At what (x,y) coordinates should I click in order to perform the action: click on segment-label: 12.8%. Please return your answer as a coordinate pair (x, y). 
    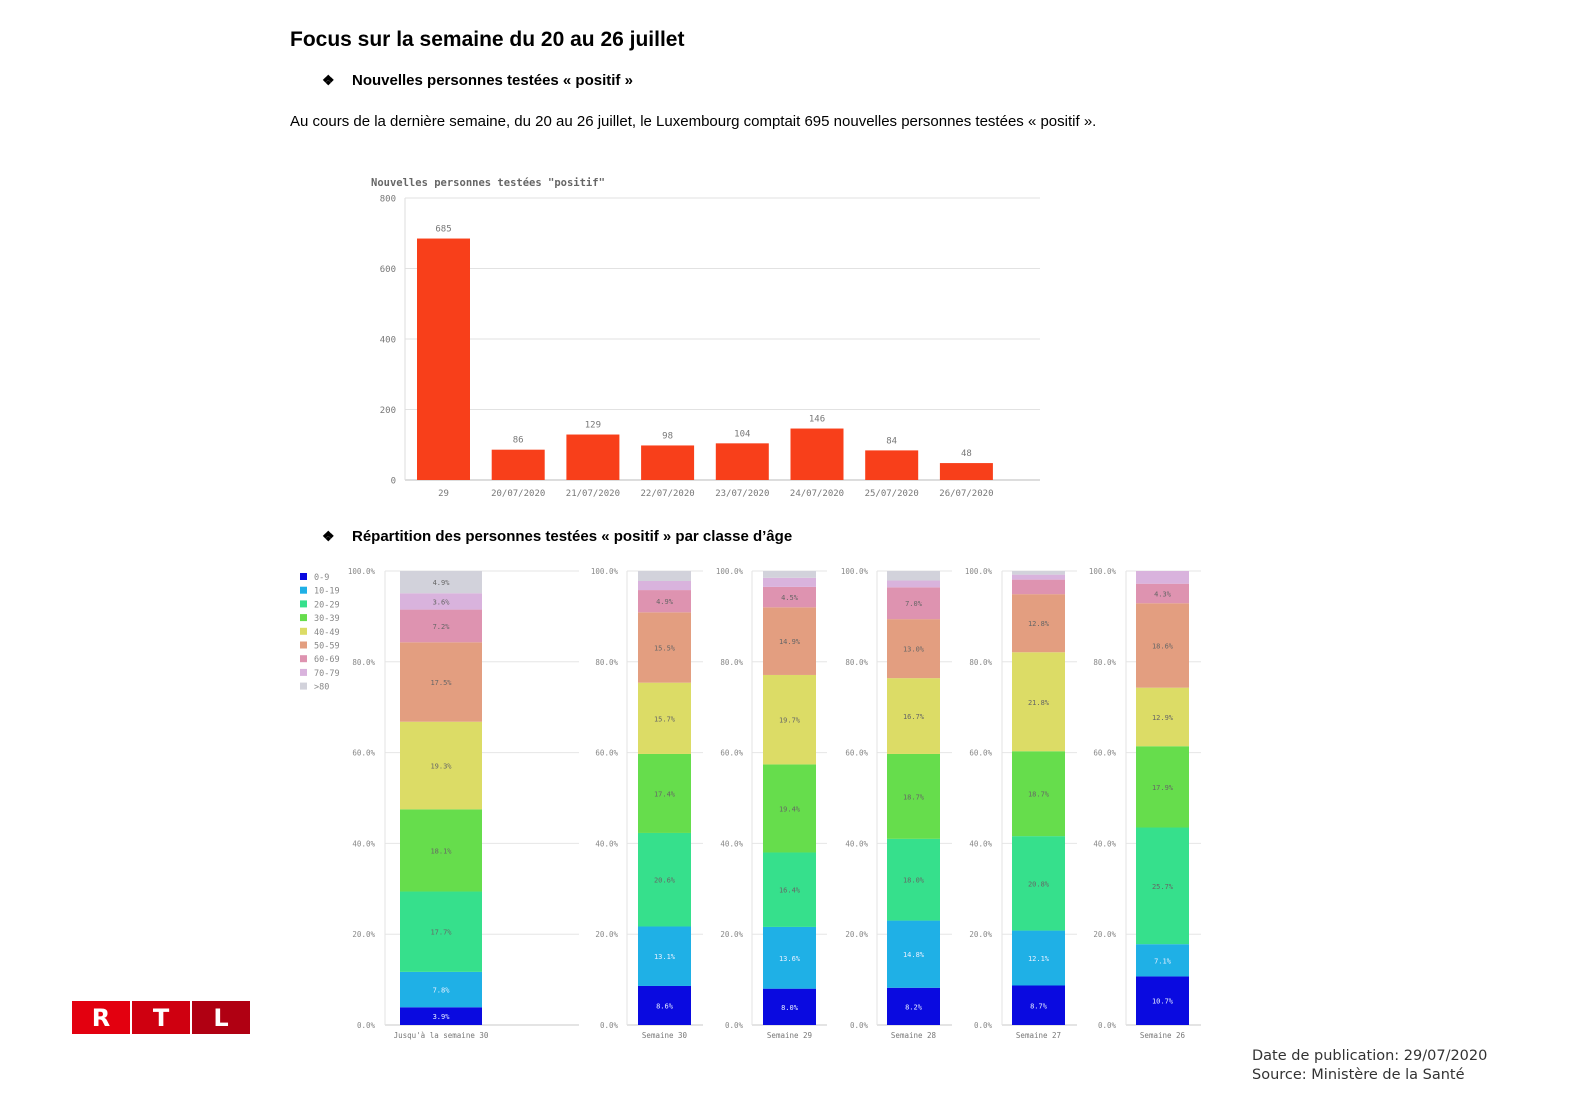
    Looking at the image, I should click on (1039, 624).